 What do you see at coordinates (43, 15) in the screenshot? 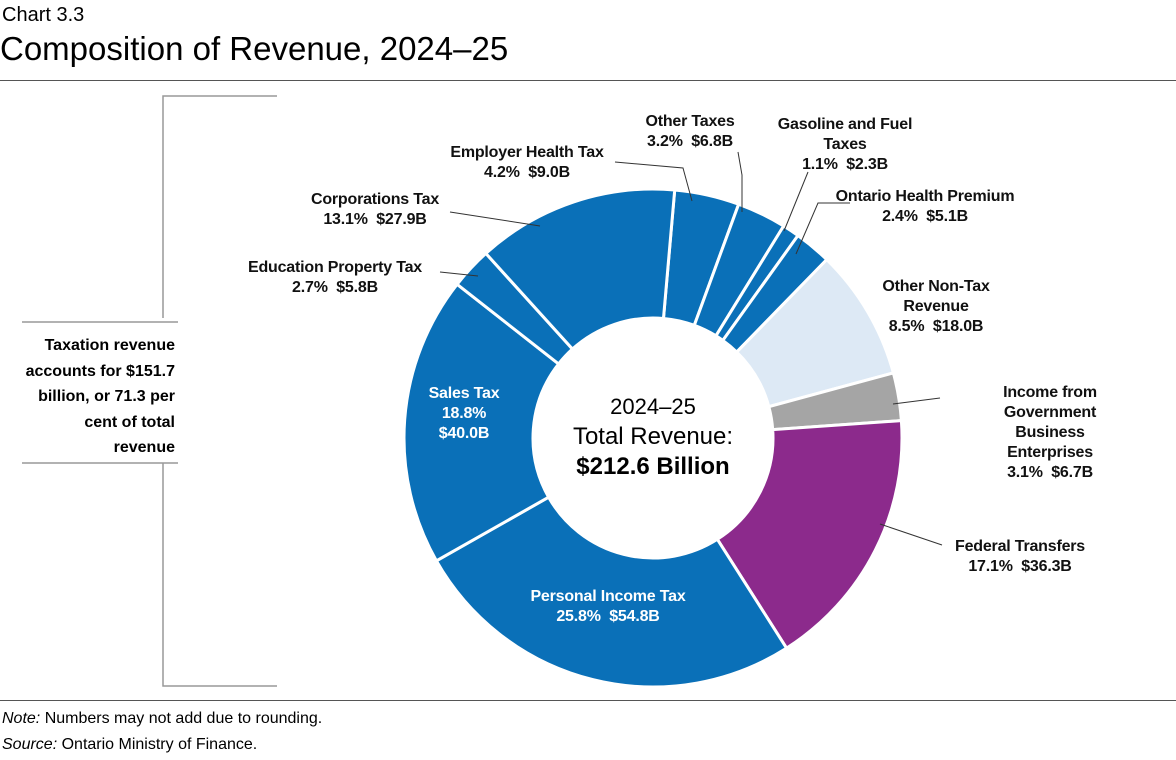
I see `chart-label: Chart 3.3` at bounding box center [43, 15].